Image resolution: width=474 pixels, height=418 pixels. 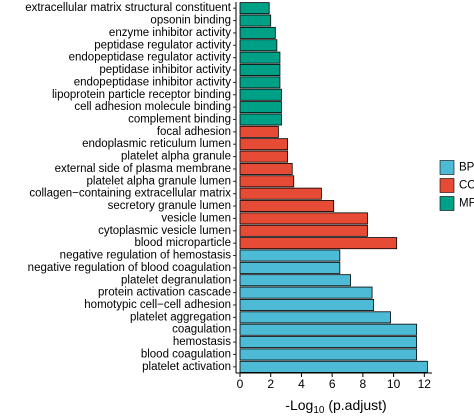 What do you see at coordinates (182, 243) in the screenshot?
I see `y-tick-label: blood microparticle` at bounding box center [182, 243].